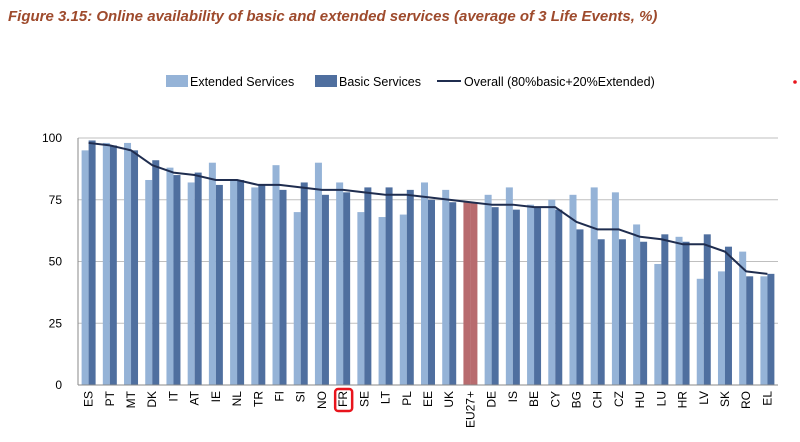 This screenshot has width=800, height=442. Describe the element at coordinates (173, 395) in the screenshot. I see `x-tick-label: IT` at that location.